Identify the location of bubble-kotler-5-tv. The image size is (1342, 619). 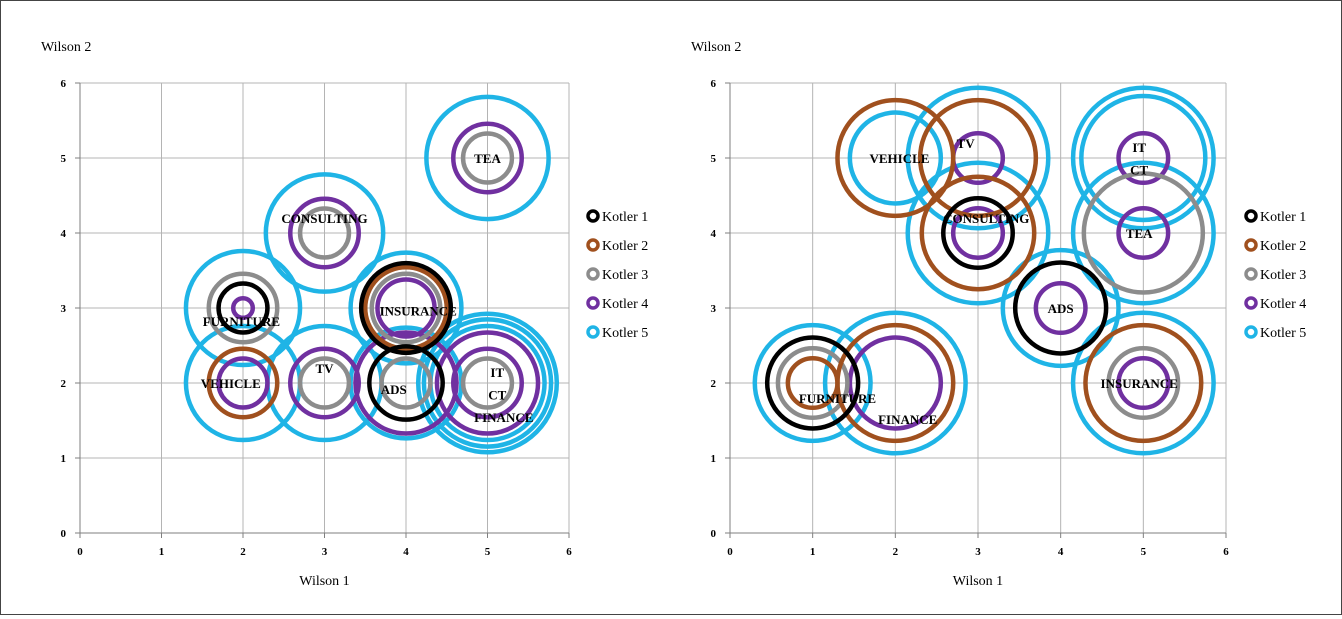
(978, 158).